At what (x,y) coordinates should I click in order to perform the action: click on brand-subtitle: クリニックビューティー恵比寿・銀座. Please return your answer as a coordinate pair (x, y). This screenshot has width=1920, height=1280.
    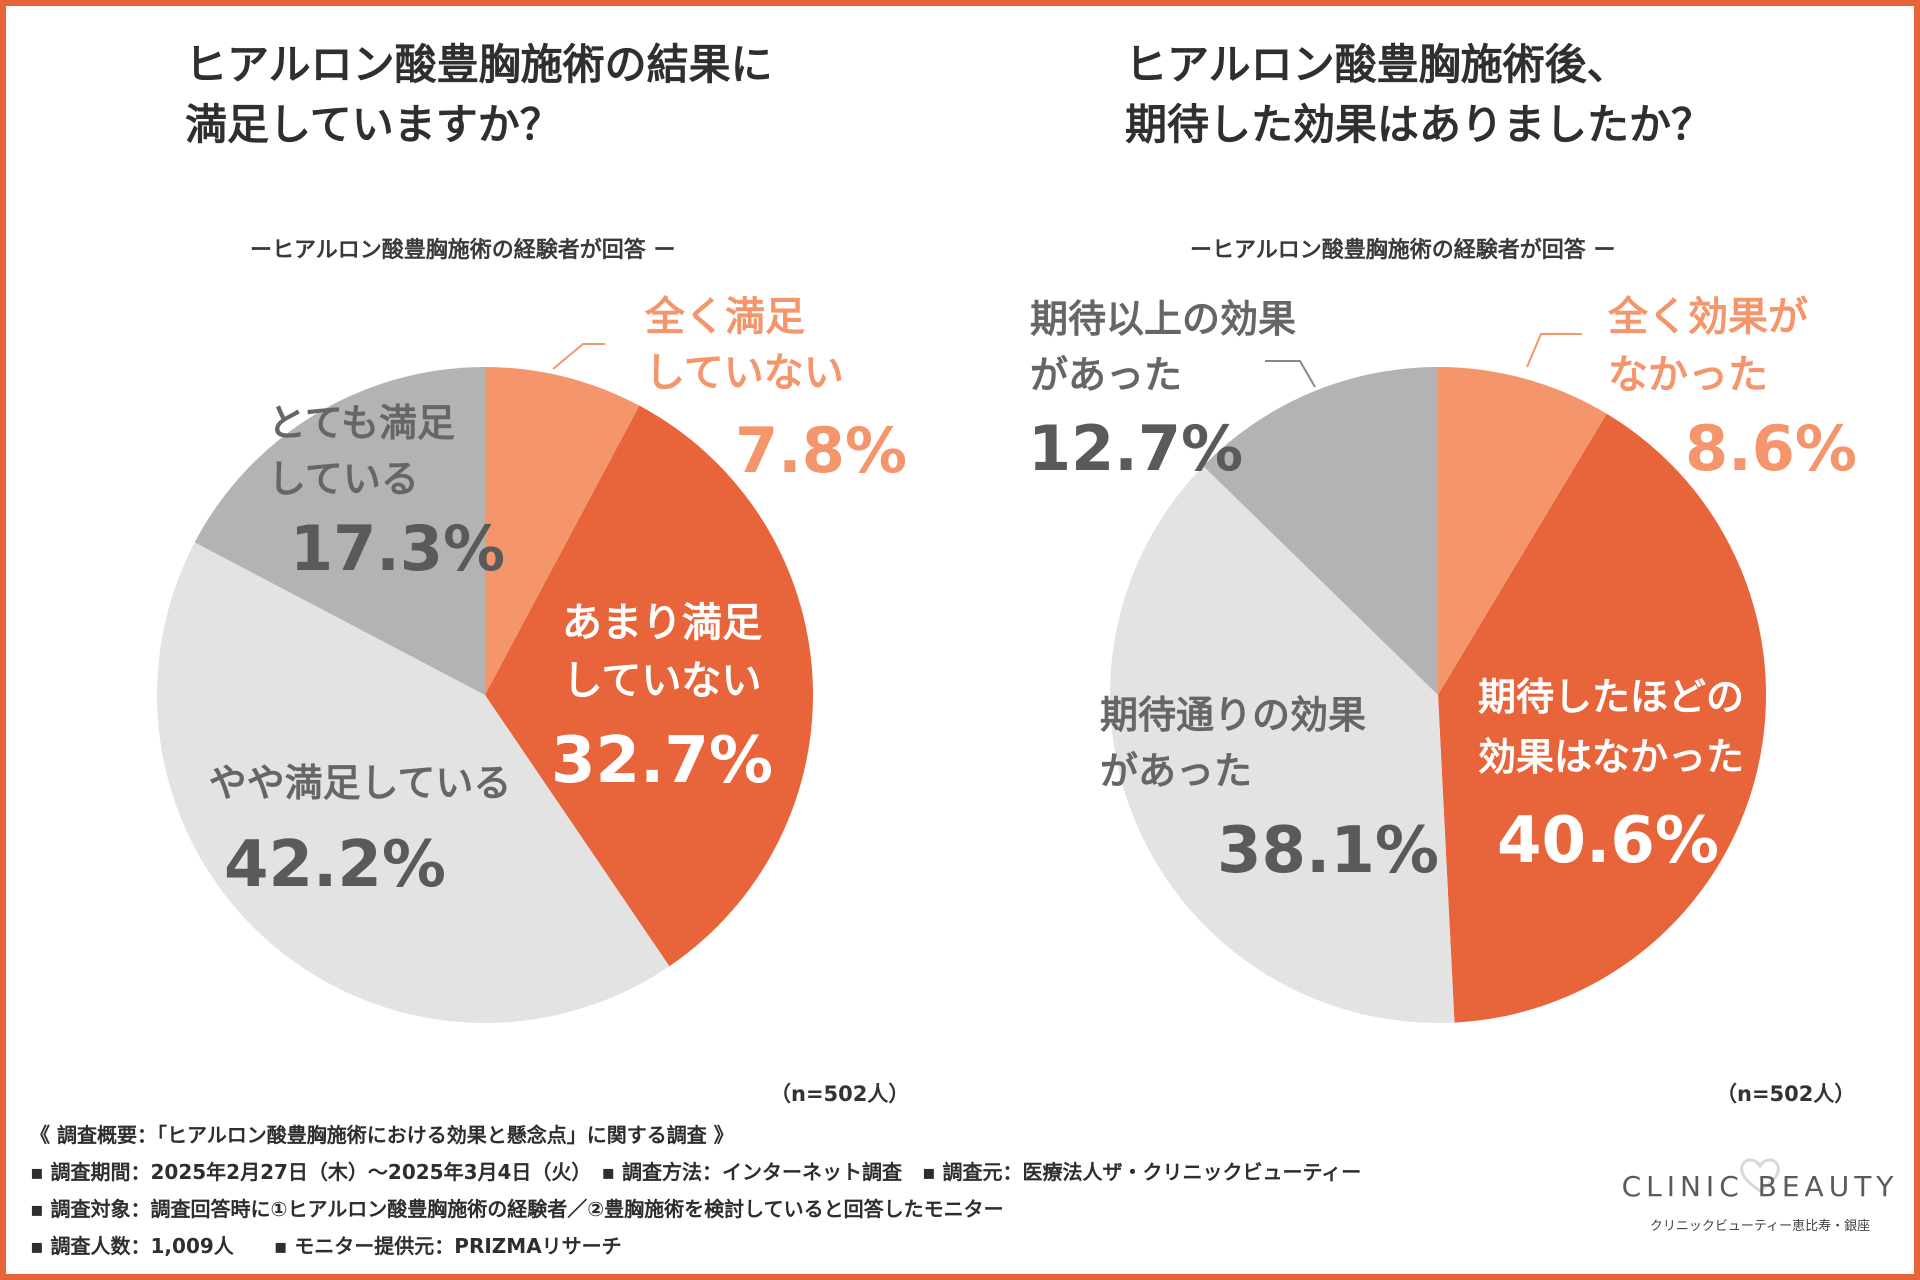
    Looking at the image, I should click on (1760, 1226).